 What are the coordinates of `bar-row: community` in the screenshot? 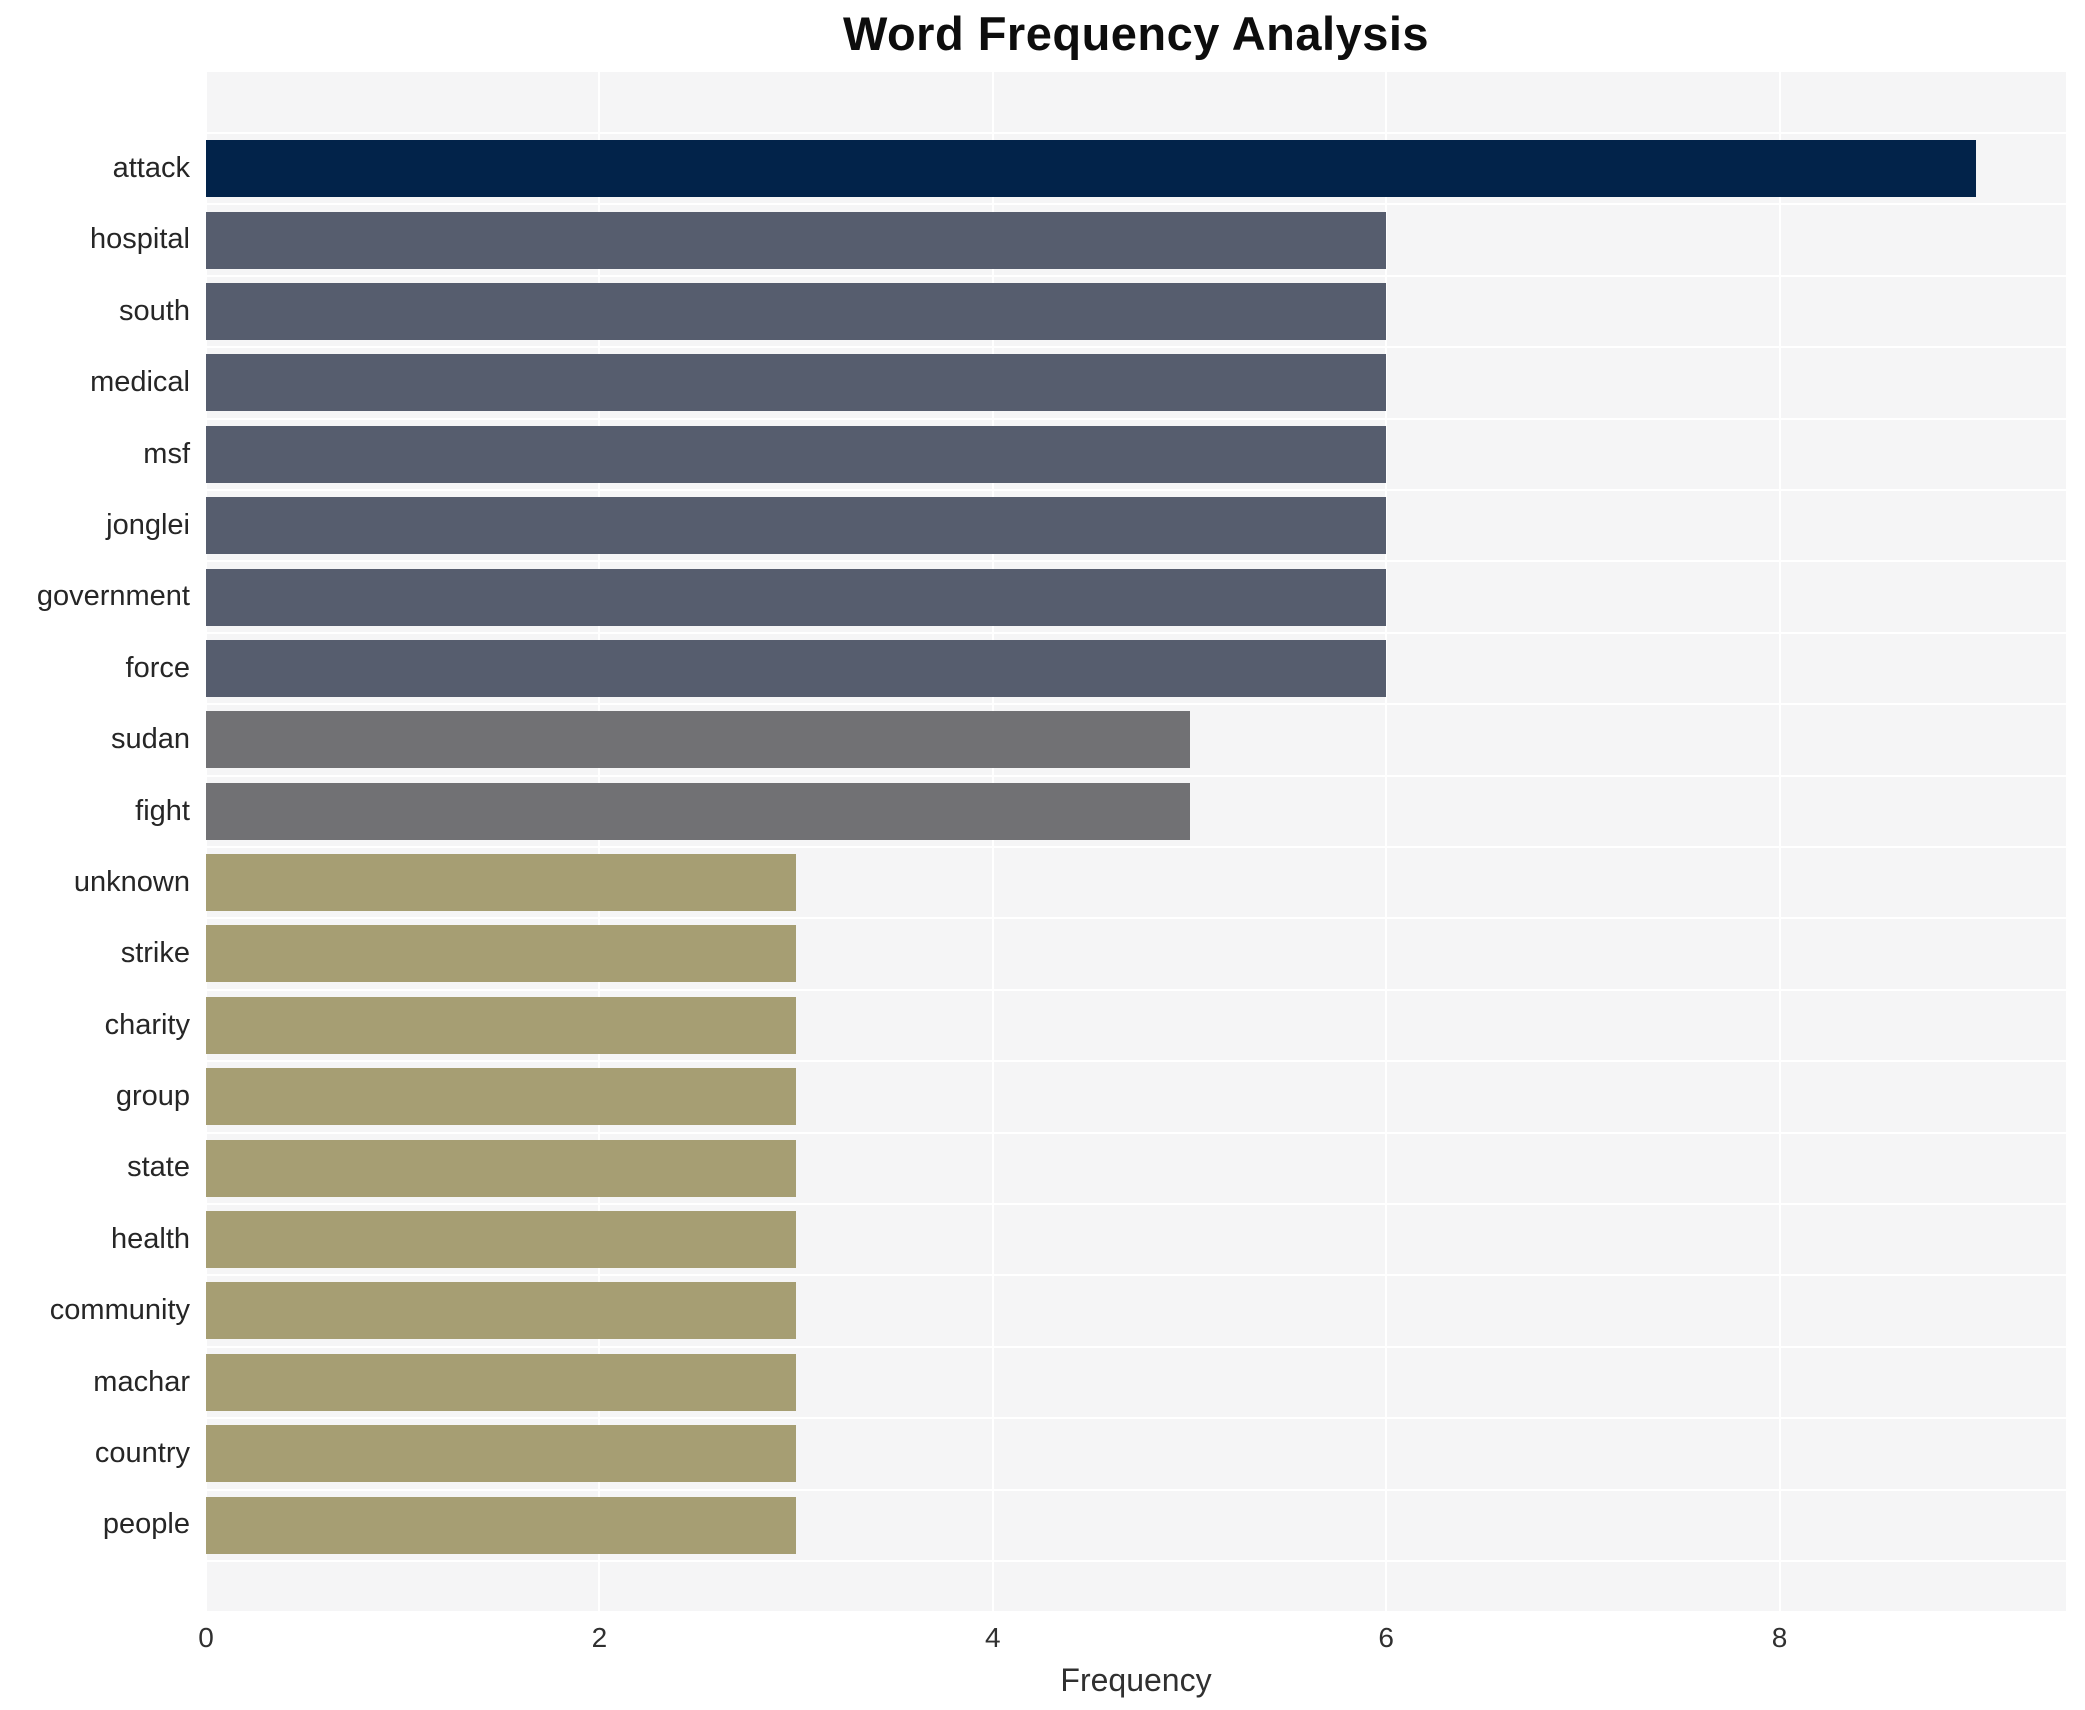 It's located at (1058, 1310).